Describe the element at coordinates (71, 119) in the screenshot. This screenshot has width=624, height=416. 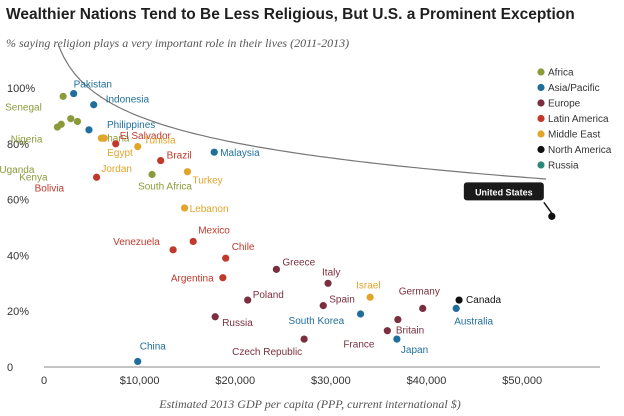
I see `point-nigeria` at that location.